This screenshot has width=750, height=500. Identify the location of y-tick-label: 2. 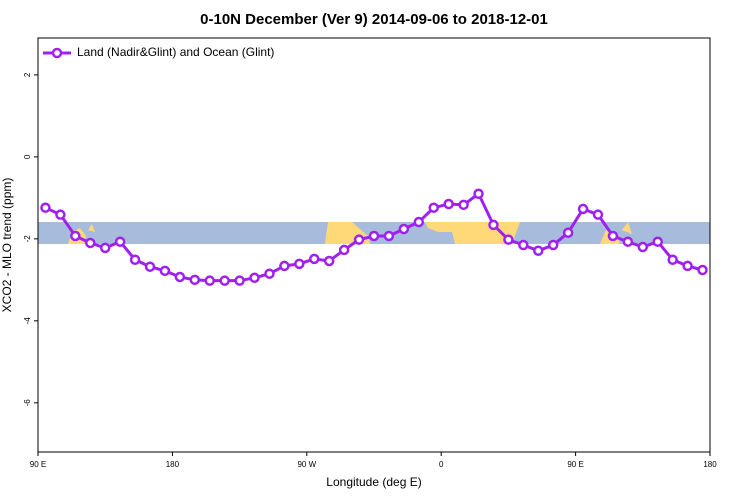
(27, 74).